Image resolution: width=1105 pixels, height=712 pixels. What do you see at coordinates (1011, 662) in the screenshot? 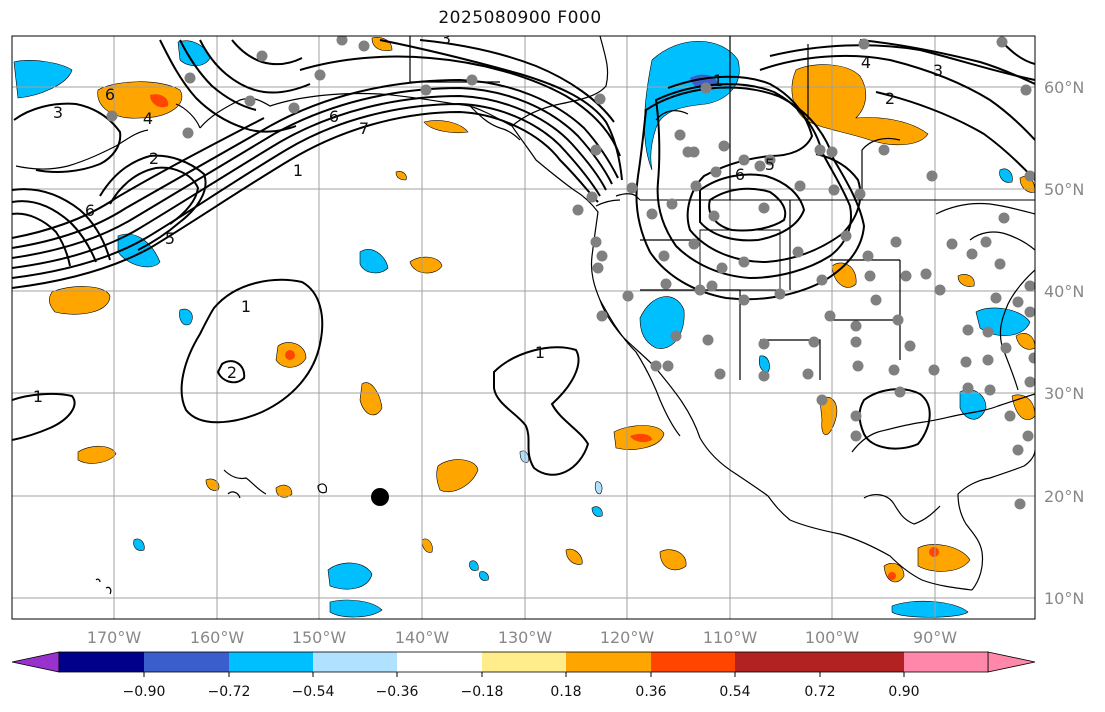
I see `colorbar-extend-max` at bounding box center [1011, 662].